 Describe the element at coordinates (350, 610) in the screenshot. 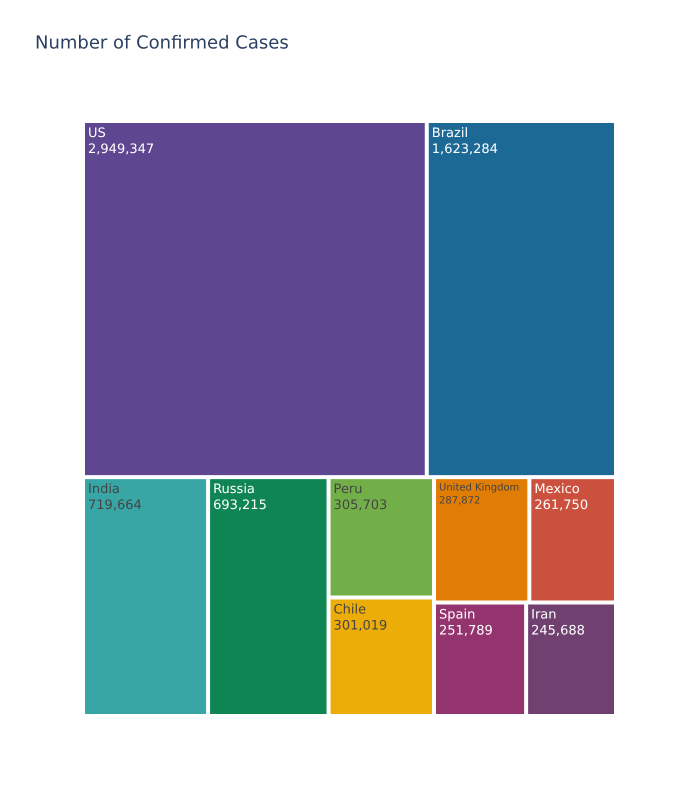

I see `category-label: Chile` at that location.